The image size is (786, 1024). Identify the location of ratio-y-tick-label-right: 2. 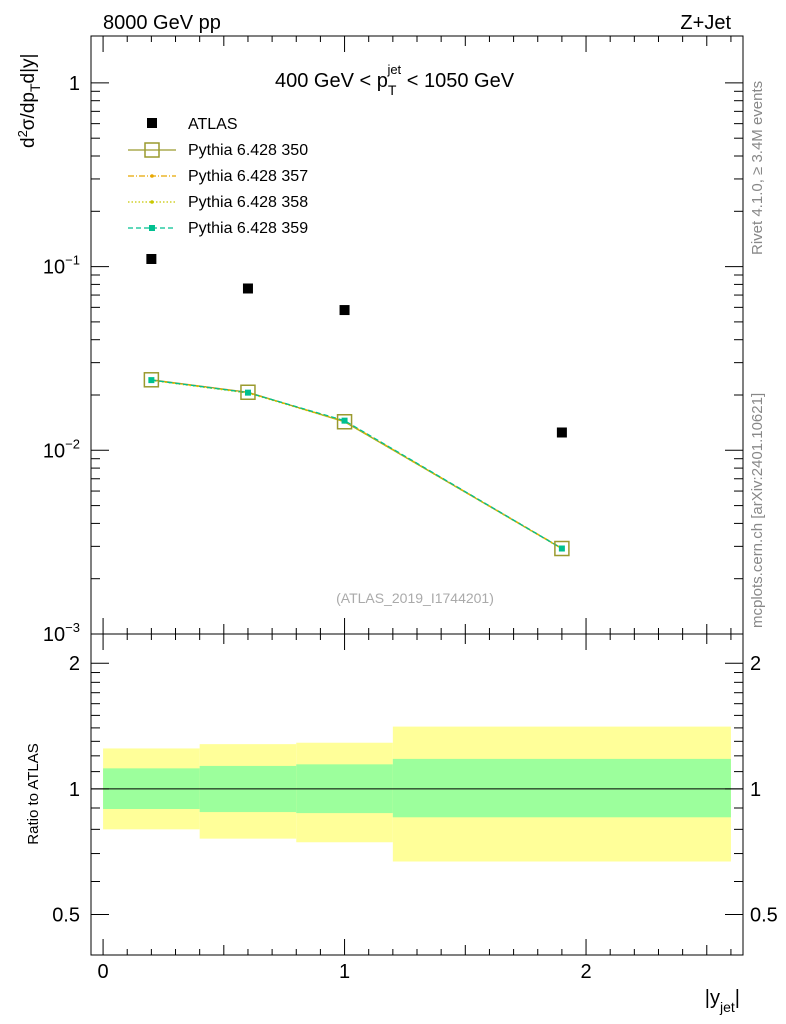
(755, 664).